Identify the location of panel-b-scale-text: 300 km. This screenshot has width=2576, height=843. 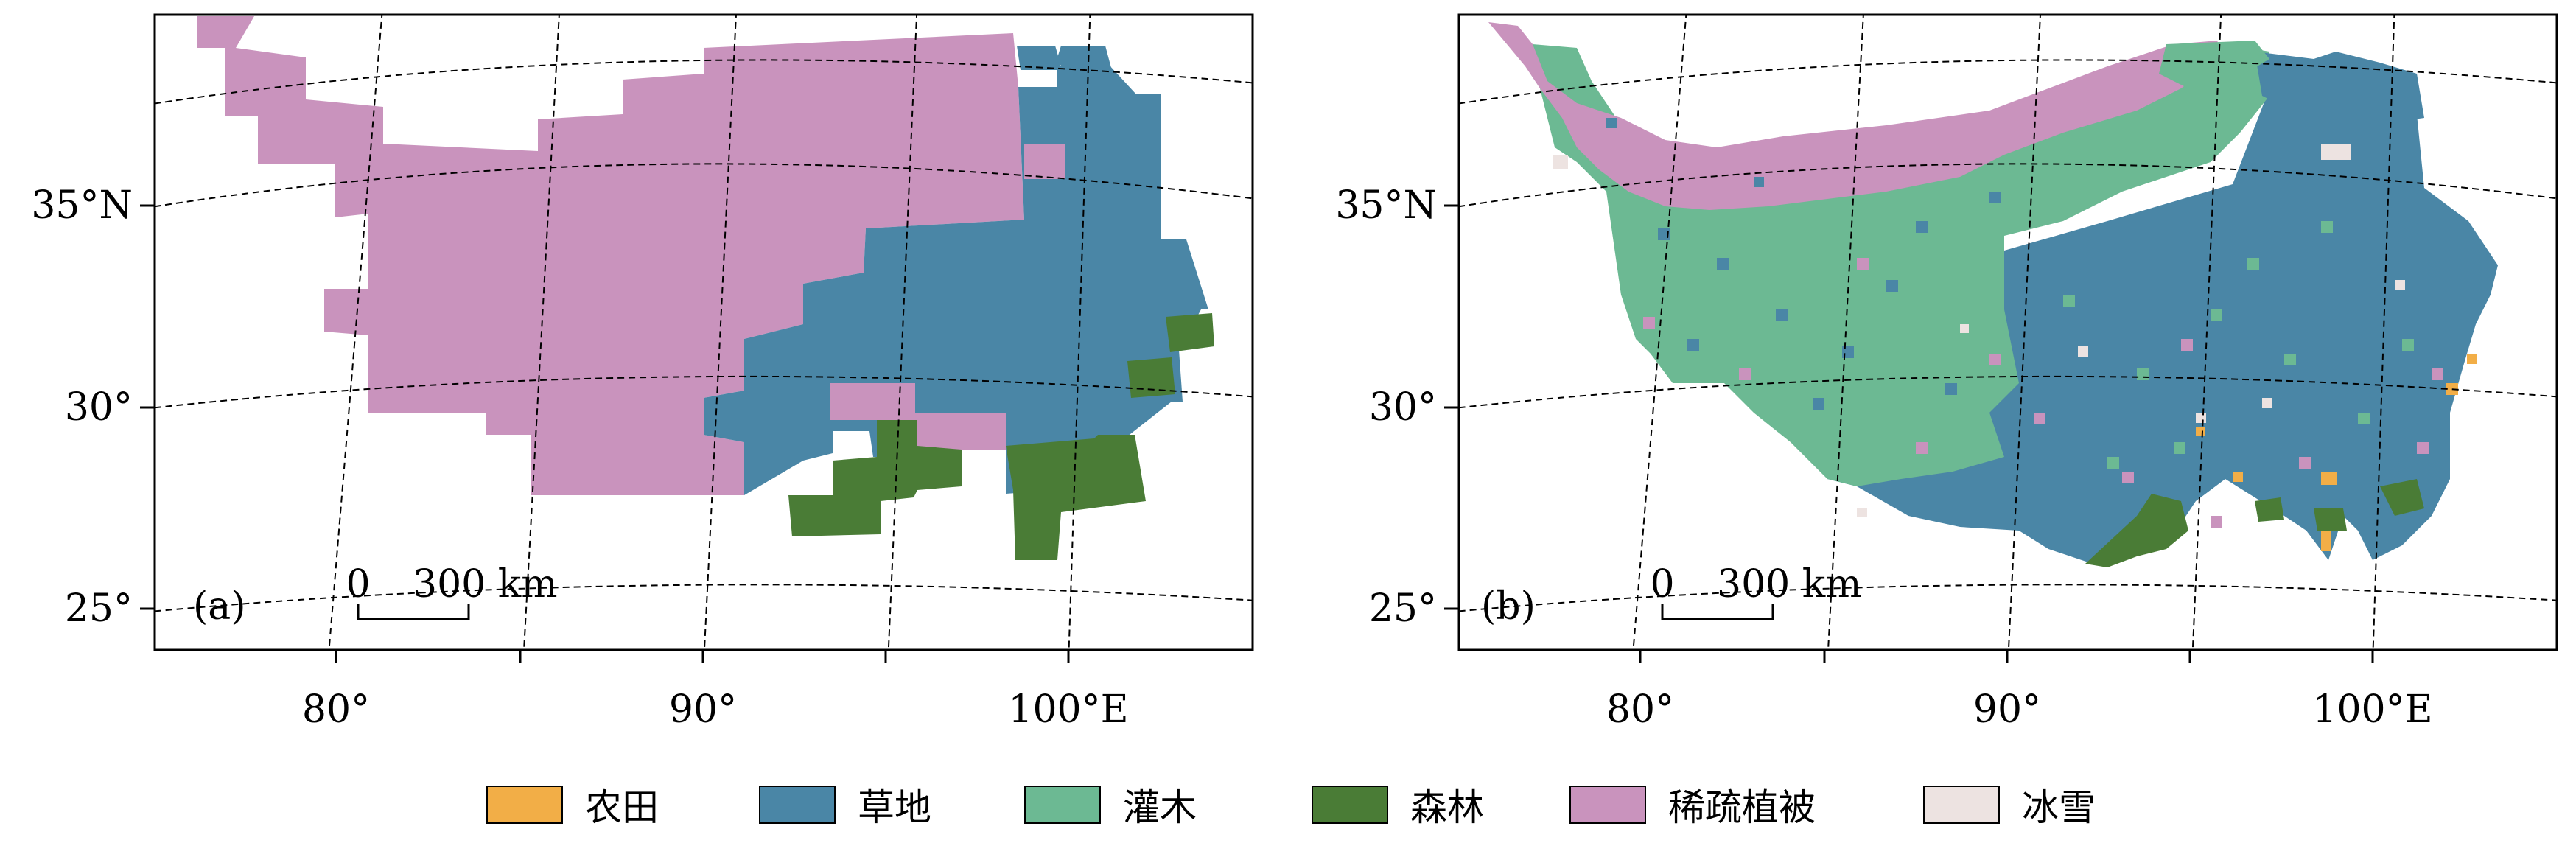
(1789, 584).